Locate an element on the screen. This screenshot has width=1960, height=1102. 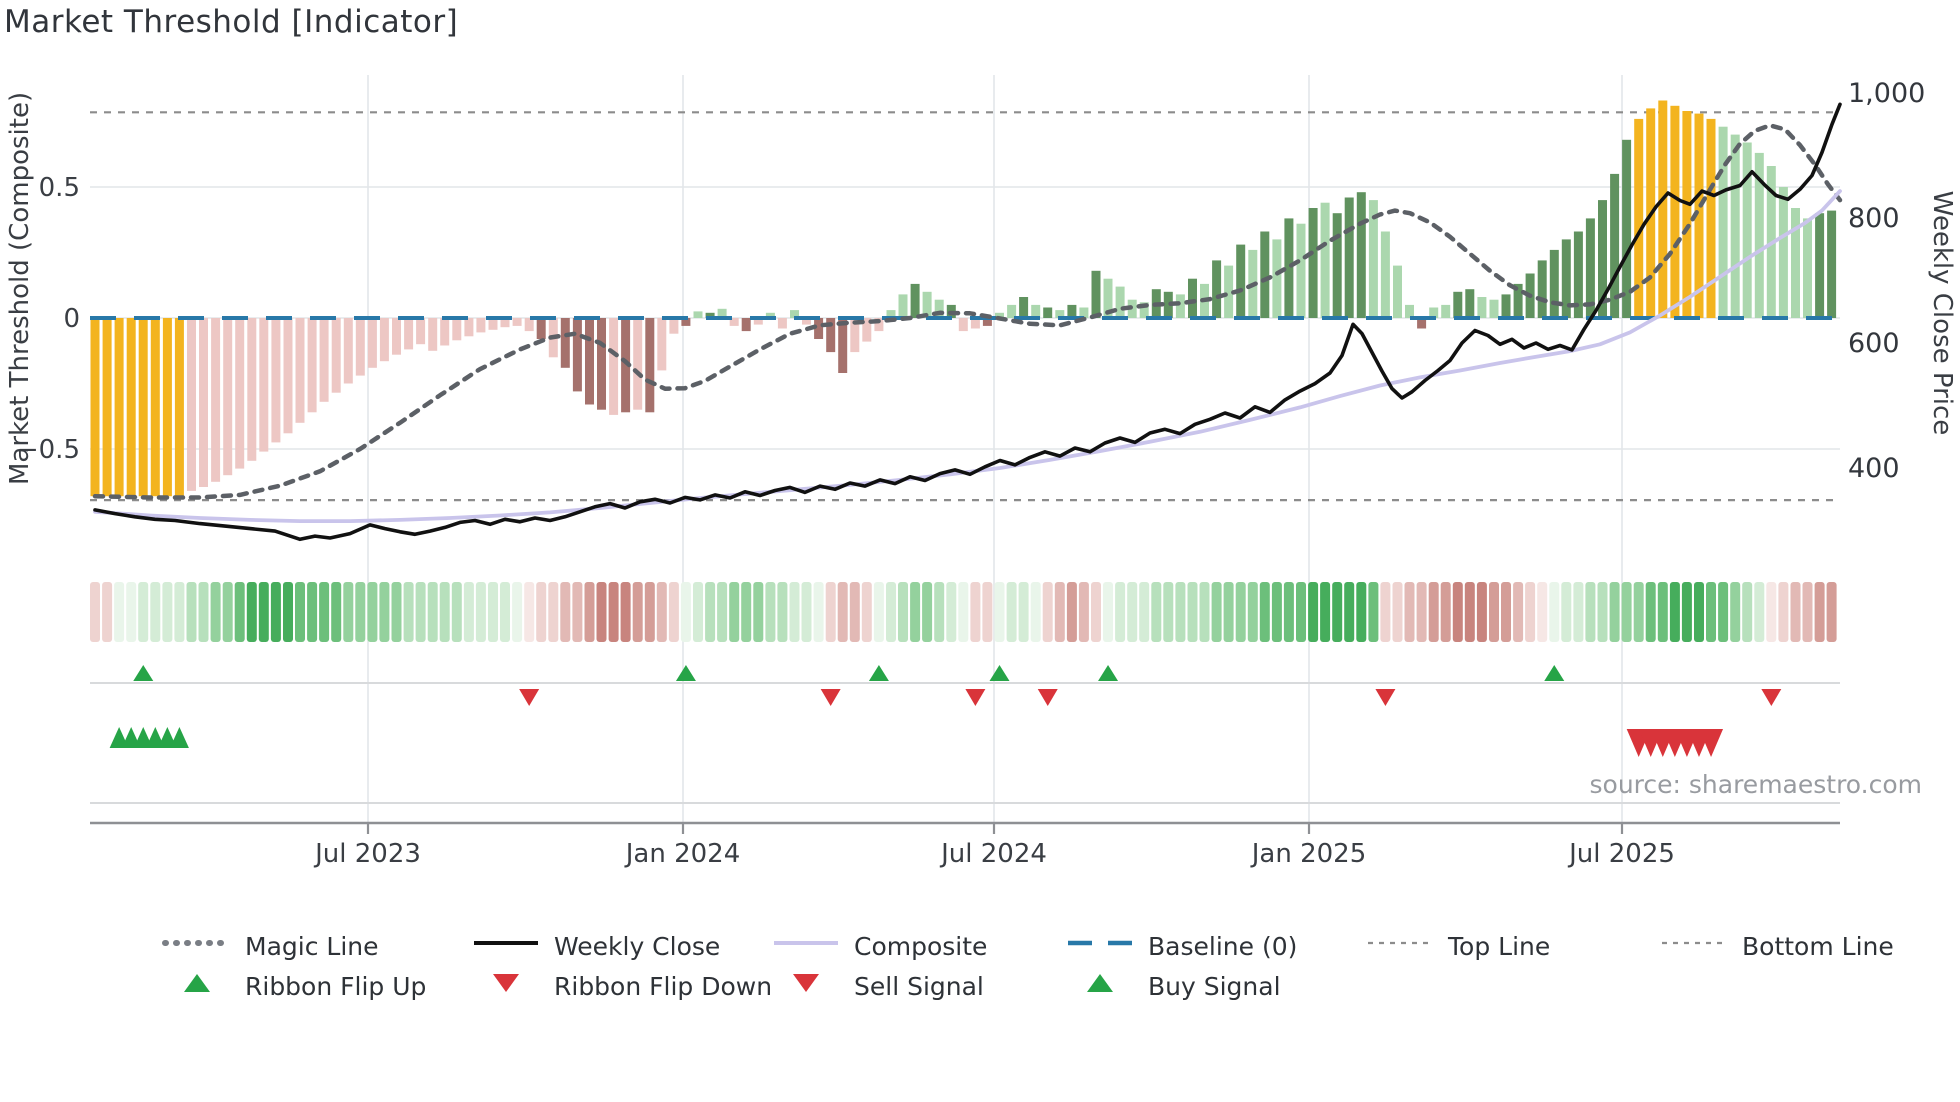
legend-label: Composite is located at coordinates (921, 946).